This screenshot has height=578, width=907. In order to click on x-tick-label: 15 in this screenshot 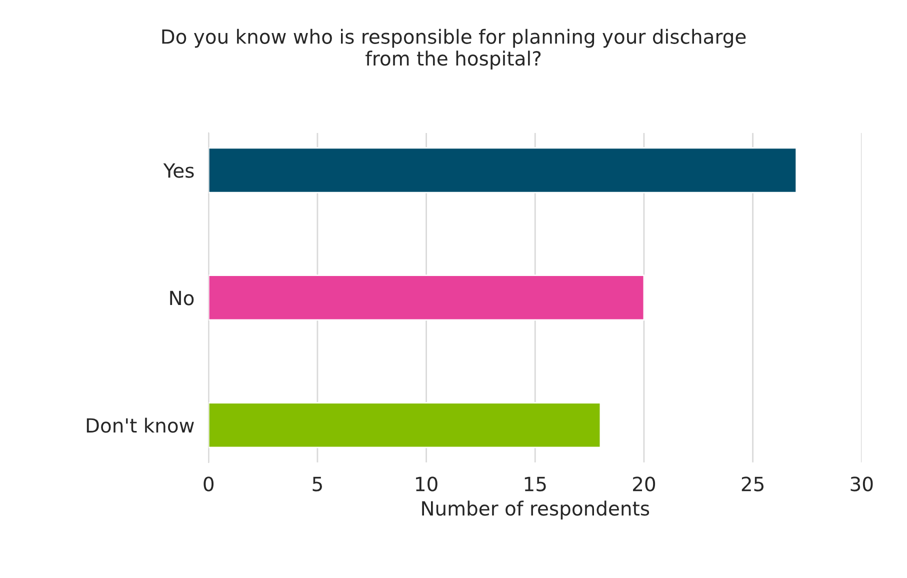, I will do `click(535, 484)`.